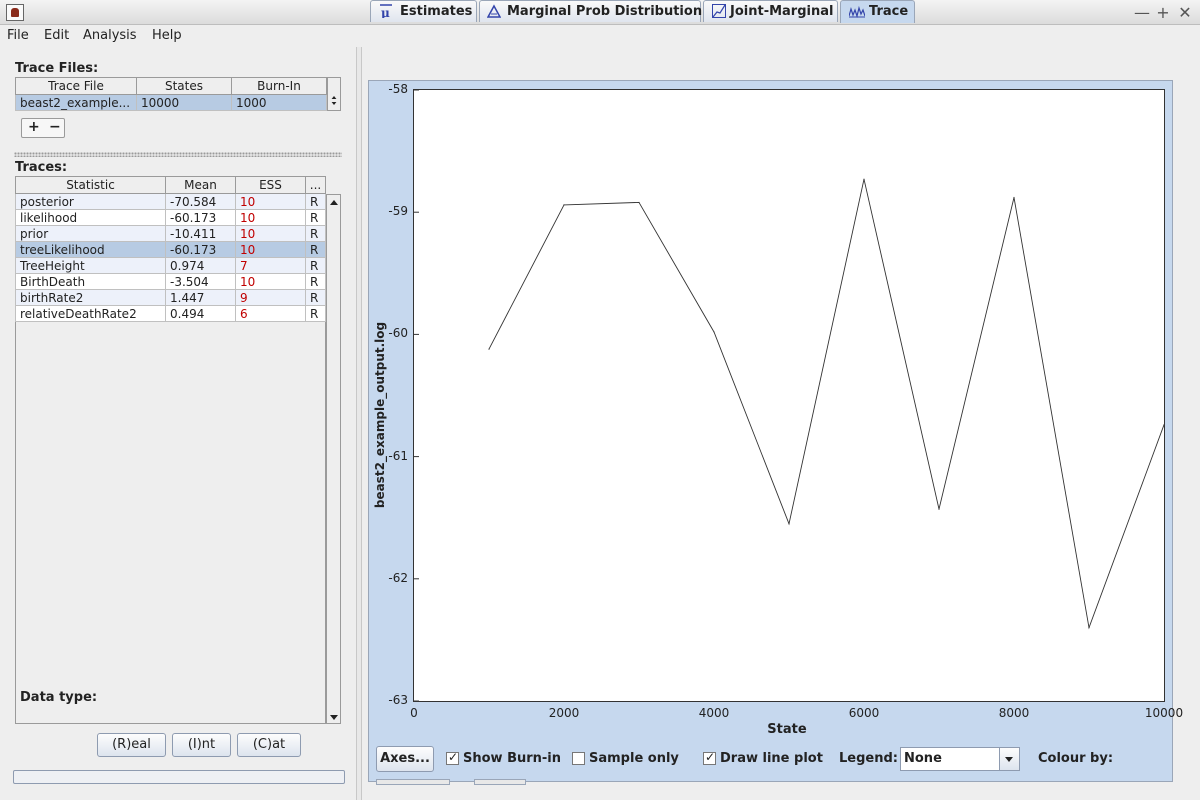 This screenshot has width=1200, height=800. I want to click on table-row-selected: treeLikelihood -60.173 10 R, so click(170, 249).